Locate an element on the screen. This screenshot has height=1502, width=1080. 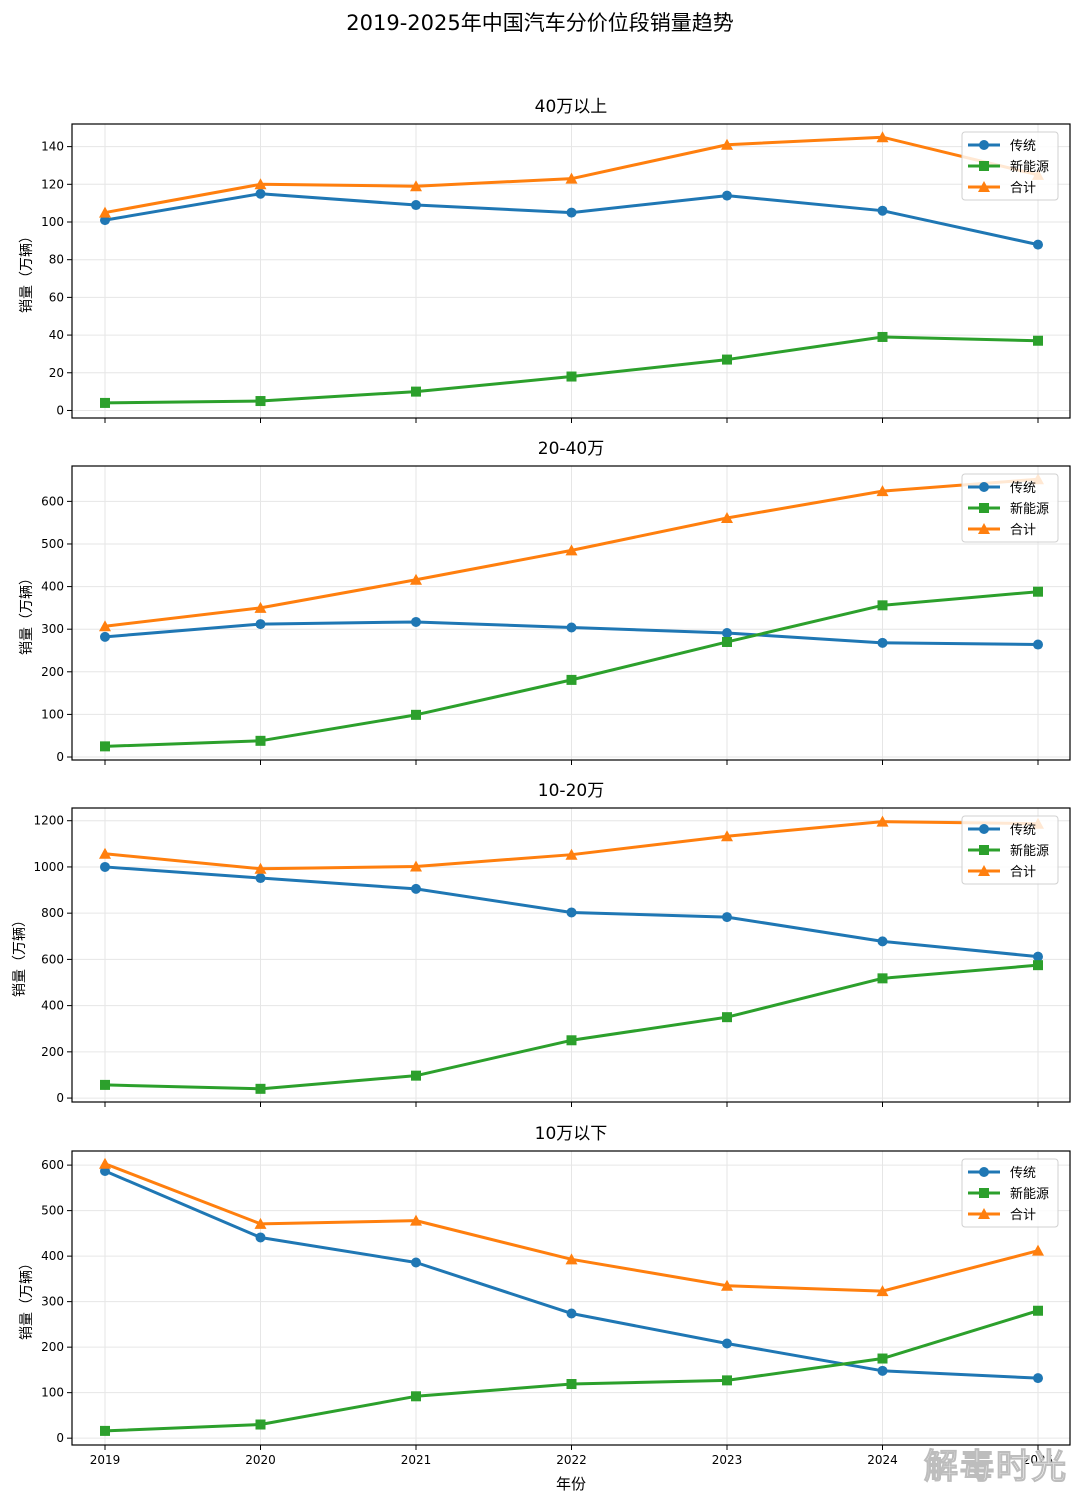
y-tick-label: 80 is located at coordinates (56, 260).